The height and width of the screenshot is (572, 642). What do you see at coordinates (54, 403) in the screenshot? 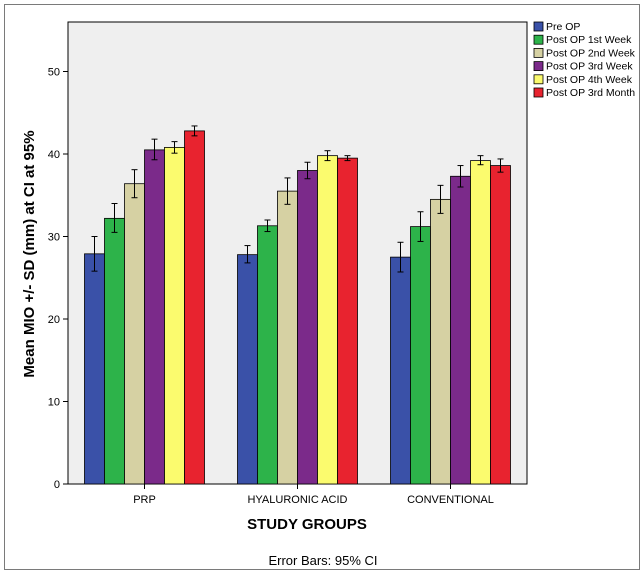
I see `y-tick-label: 10` at bounding box center [54, 403].